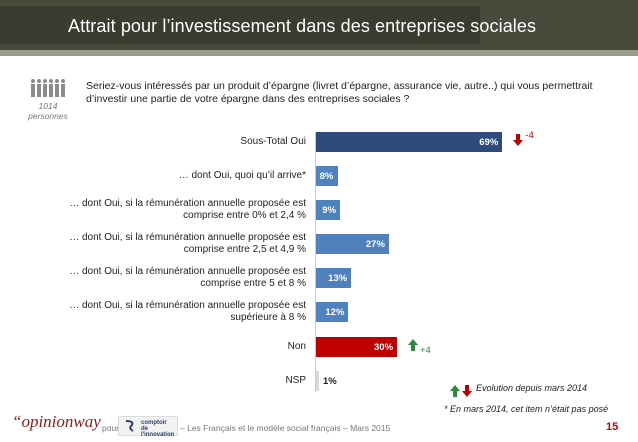 Image resolution: width=638 pixels, height=442 pixels. What do you see at coordinates (56, 421) in the screenshot?
I see `opinionway-logo: “opinionway` at bounding box center [56, 421].